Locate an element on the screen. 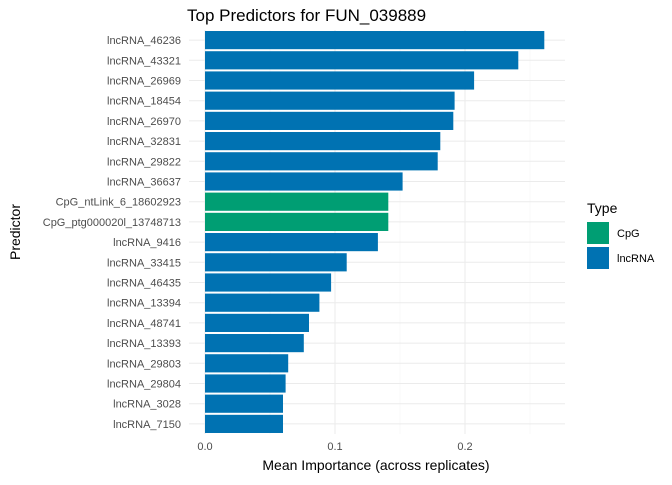  y-axis-title: Predictor is located at coordinates (15, 232).